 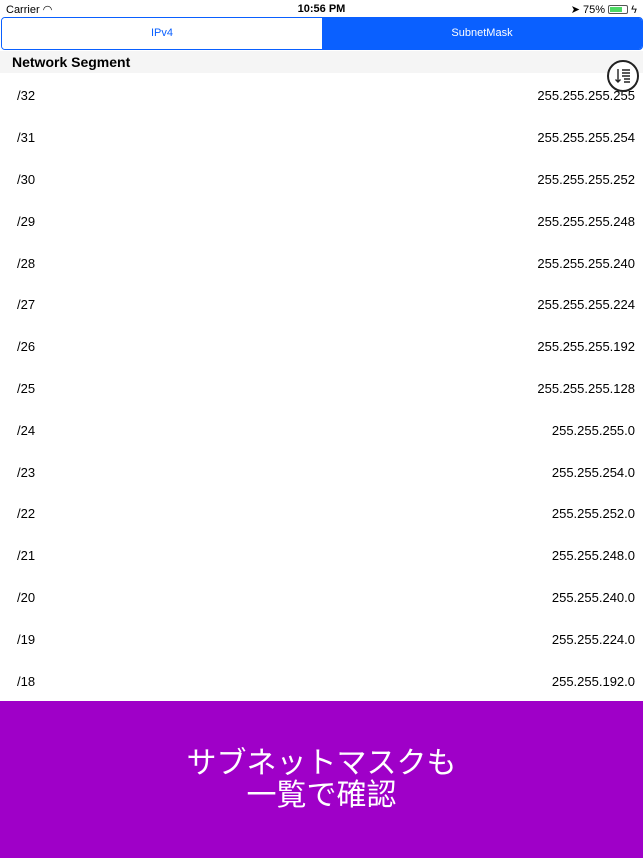 What do you see at coordinates (321, 556) in the screenshot?
I see `table-row: /21 255.255.248.0` at bounding box center [321, 556].